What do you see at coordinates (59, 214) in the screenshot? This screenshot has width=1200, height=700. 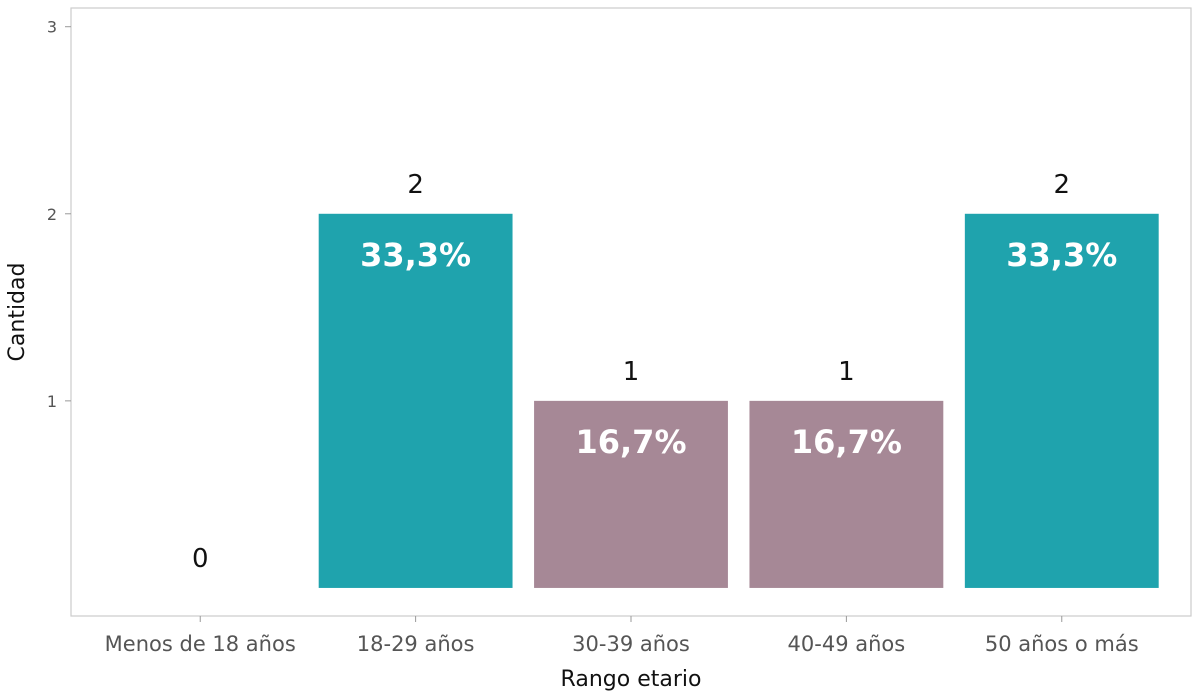 I see `y-axis: 1 2 3` at bounding box center [59, 214].